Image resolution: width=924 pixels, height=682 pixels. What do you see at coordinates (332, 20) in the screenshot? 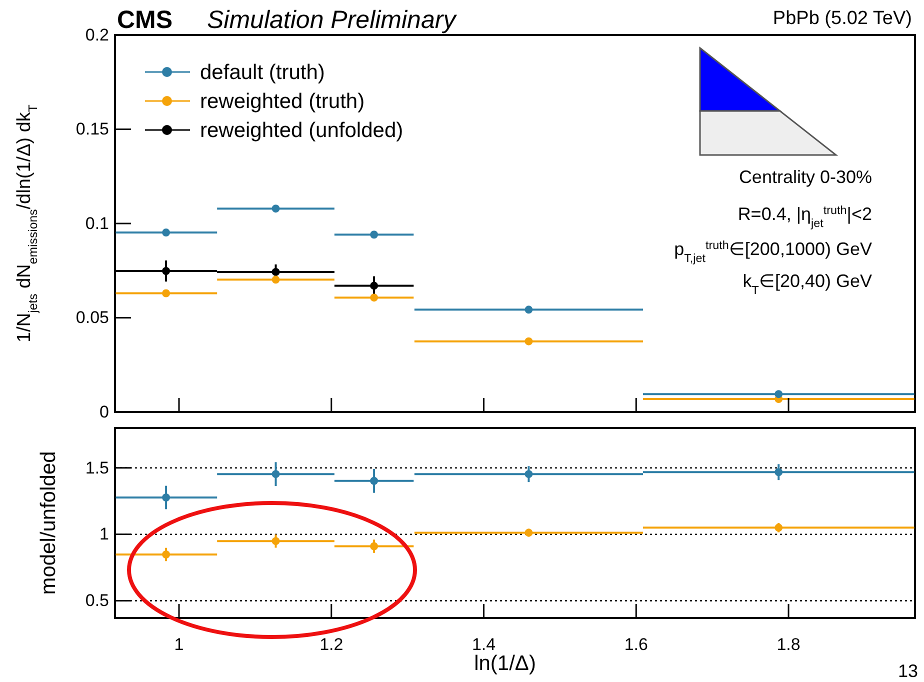
I see `chart-subtitle: Simulation Preliminary` at bounding box center [332, 20].